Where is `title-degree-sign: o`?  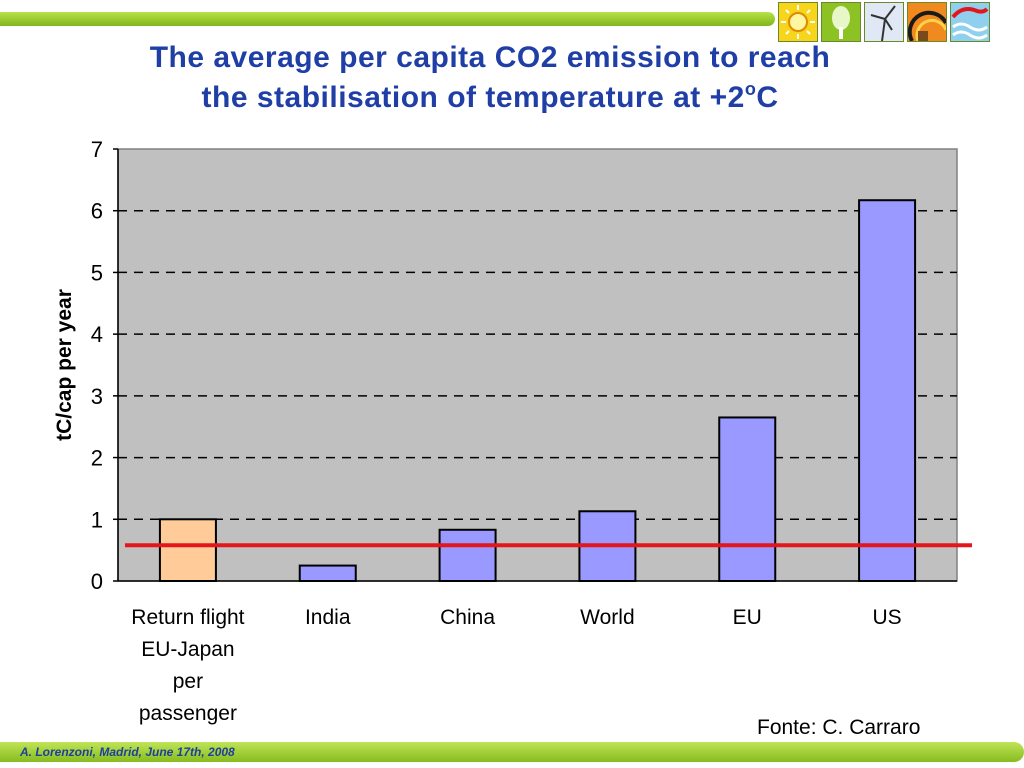
title-degree-sign: o is located at coordinates (750, 89).